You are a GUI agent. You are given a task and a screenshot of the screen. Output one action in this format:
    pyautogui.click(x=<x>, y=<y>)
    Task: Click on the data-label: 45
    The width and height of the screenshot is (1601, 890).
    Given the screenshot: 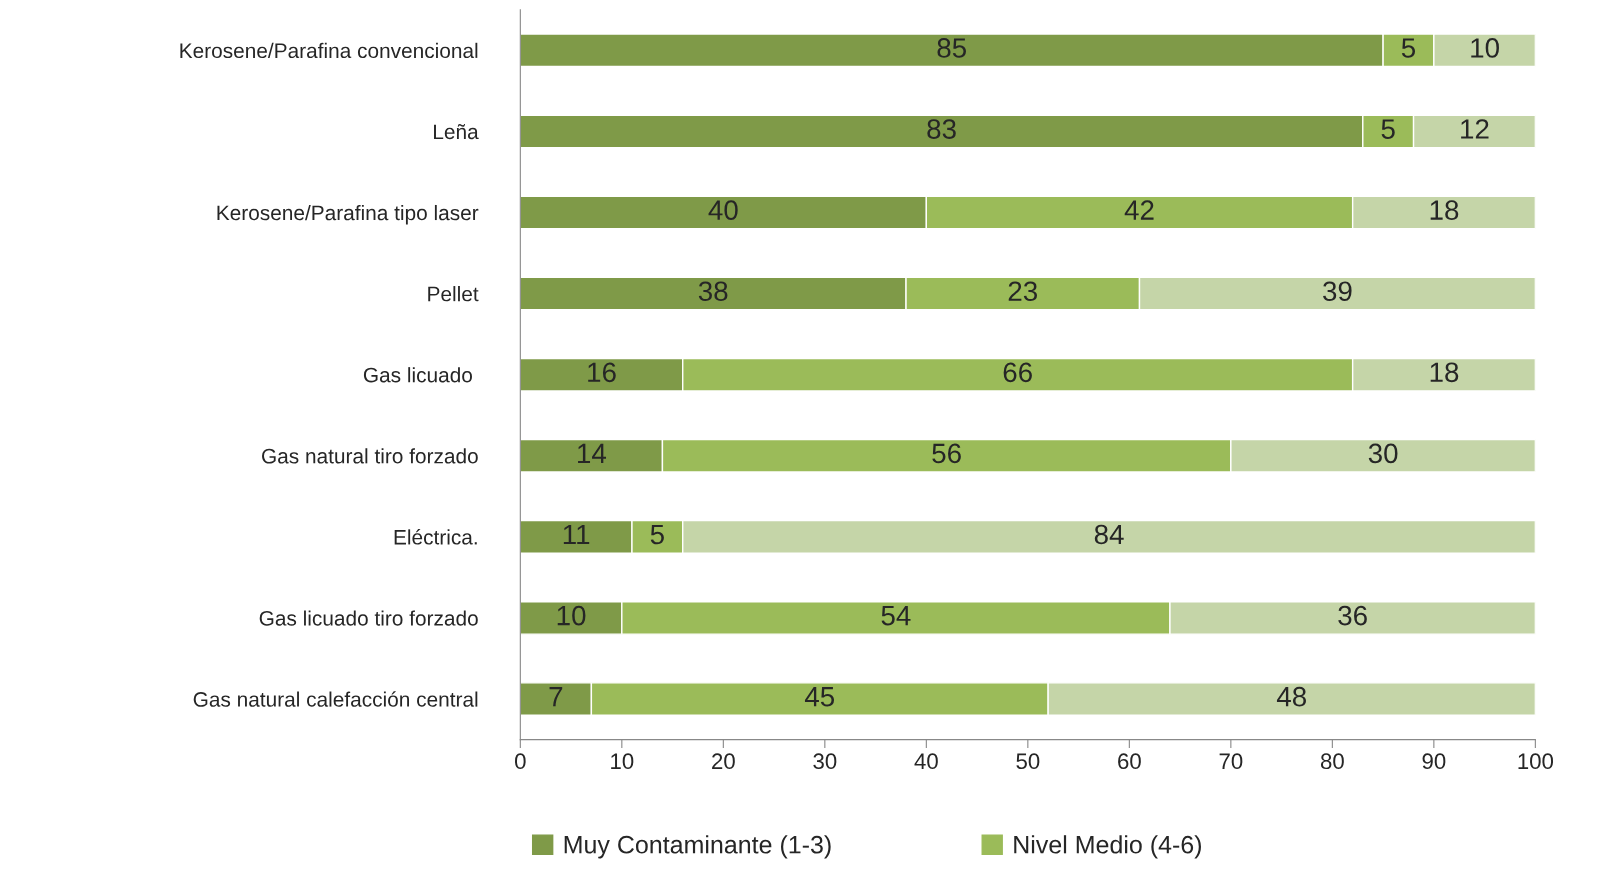 What is the action you would take?
    pyautogui.click(x=819, y=697)
    